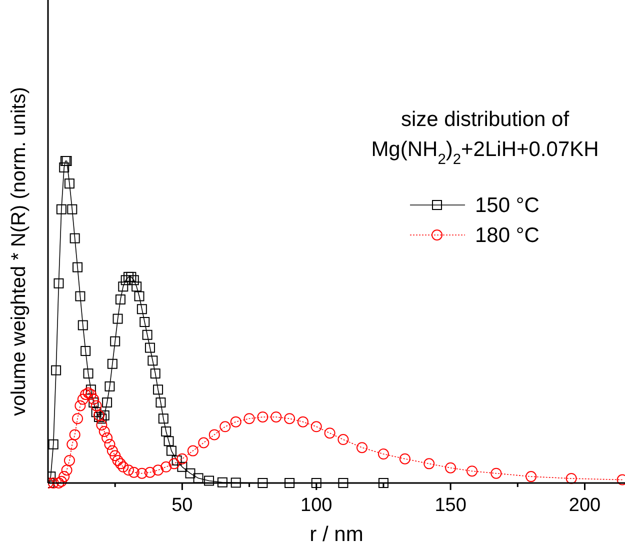 The image size is (625, 550). Describe the element at coordinates (485, 119) in the screenshot. I see `text: size distribution of` at that location.